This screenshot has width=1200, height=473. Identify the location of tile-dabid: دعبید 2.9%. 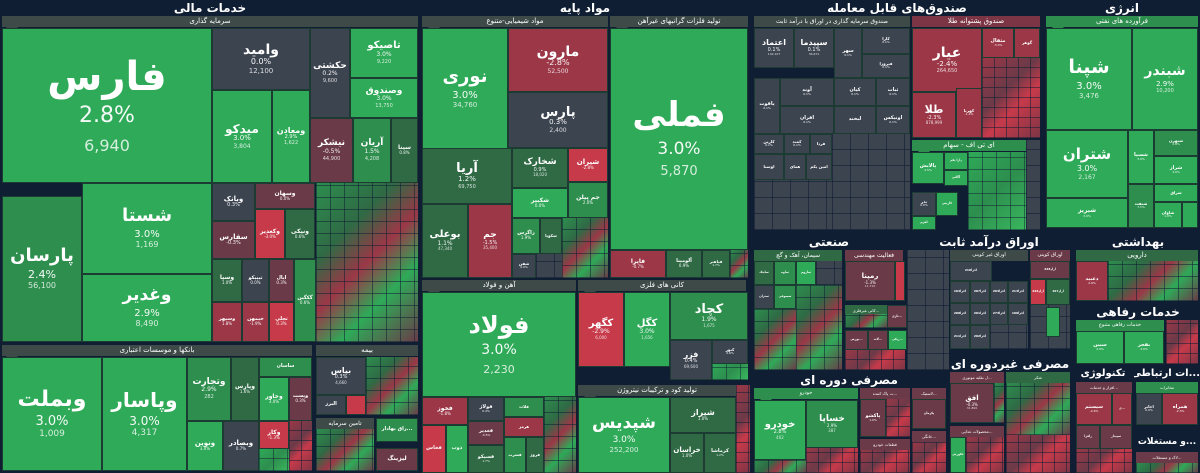
(1092, 281).